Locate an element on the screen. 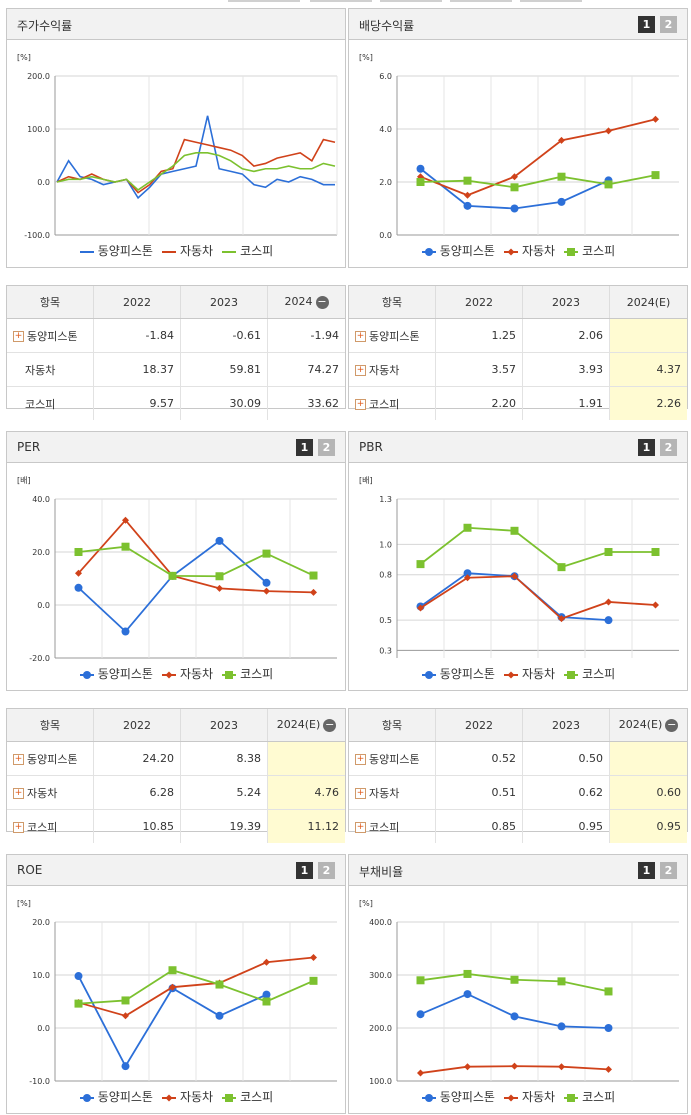  table-row: + 동양피스톤 0.52 0.50 is located at coordinates (518, 758).